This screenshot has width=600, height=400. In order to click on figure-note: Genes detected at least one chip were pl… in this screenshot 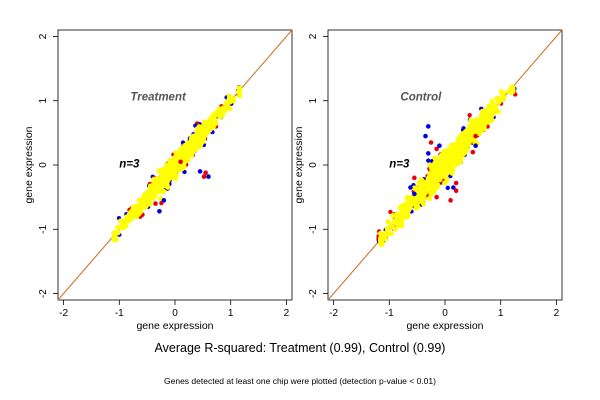, I will do `click(300, 381)`.